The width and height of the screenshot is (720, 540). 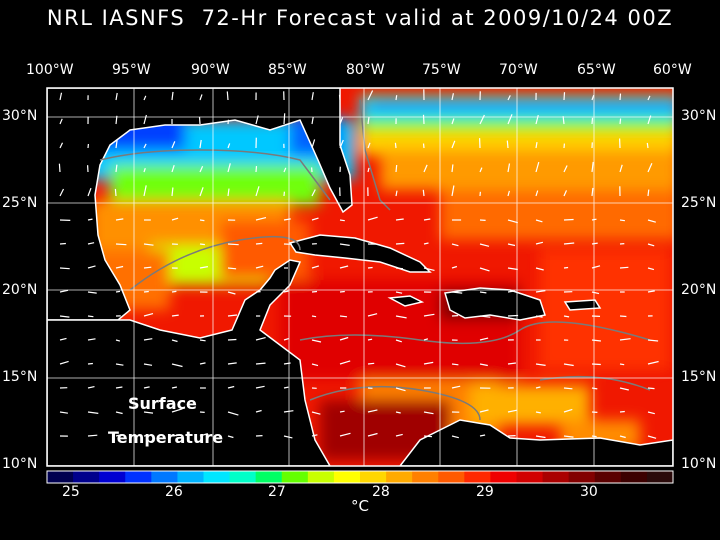 I want to click on lon-label: 70°W, so click(x=518, y=70).